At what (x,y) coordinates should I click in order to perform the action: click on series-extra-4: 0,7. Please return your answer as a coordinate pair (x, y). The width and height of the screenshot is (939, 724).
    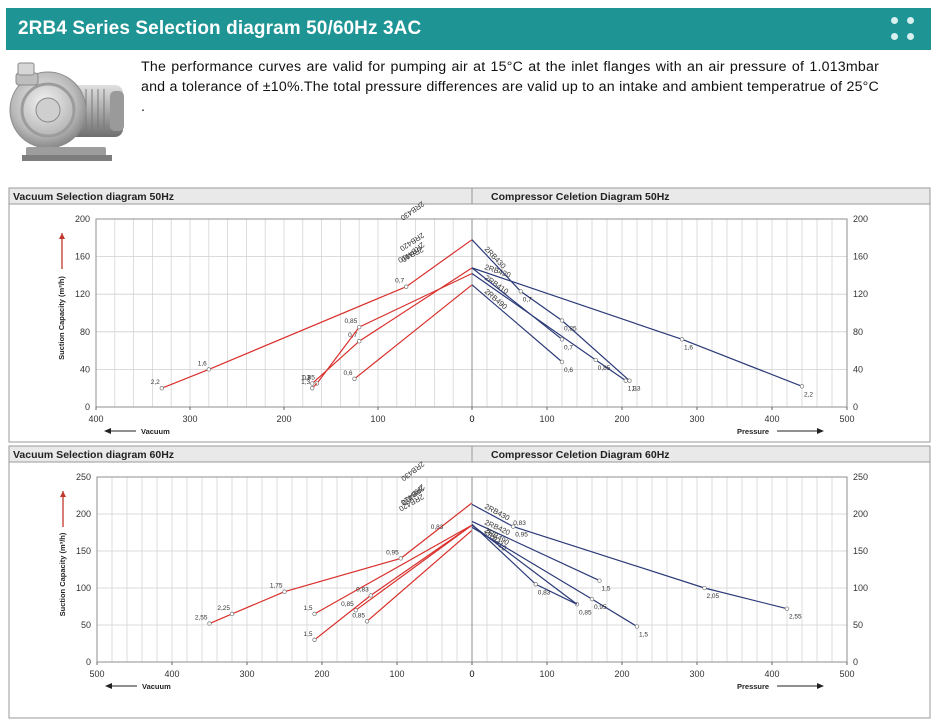
    Looking at the image, I should click on (522, 309).